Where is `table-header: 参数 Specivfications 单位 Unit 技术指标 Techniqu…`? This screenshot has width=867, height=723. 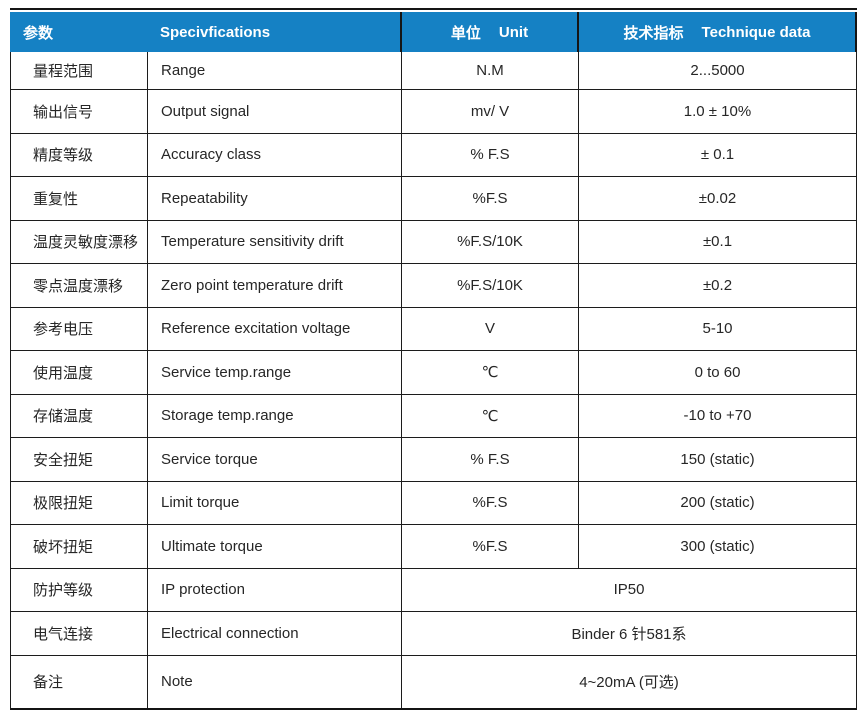 table-header: 参数 Specivfications 单位 Unit 技术指标 Techniqu… is located at coordinates (433, 32).